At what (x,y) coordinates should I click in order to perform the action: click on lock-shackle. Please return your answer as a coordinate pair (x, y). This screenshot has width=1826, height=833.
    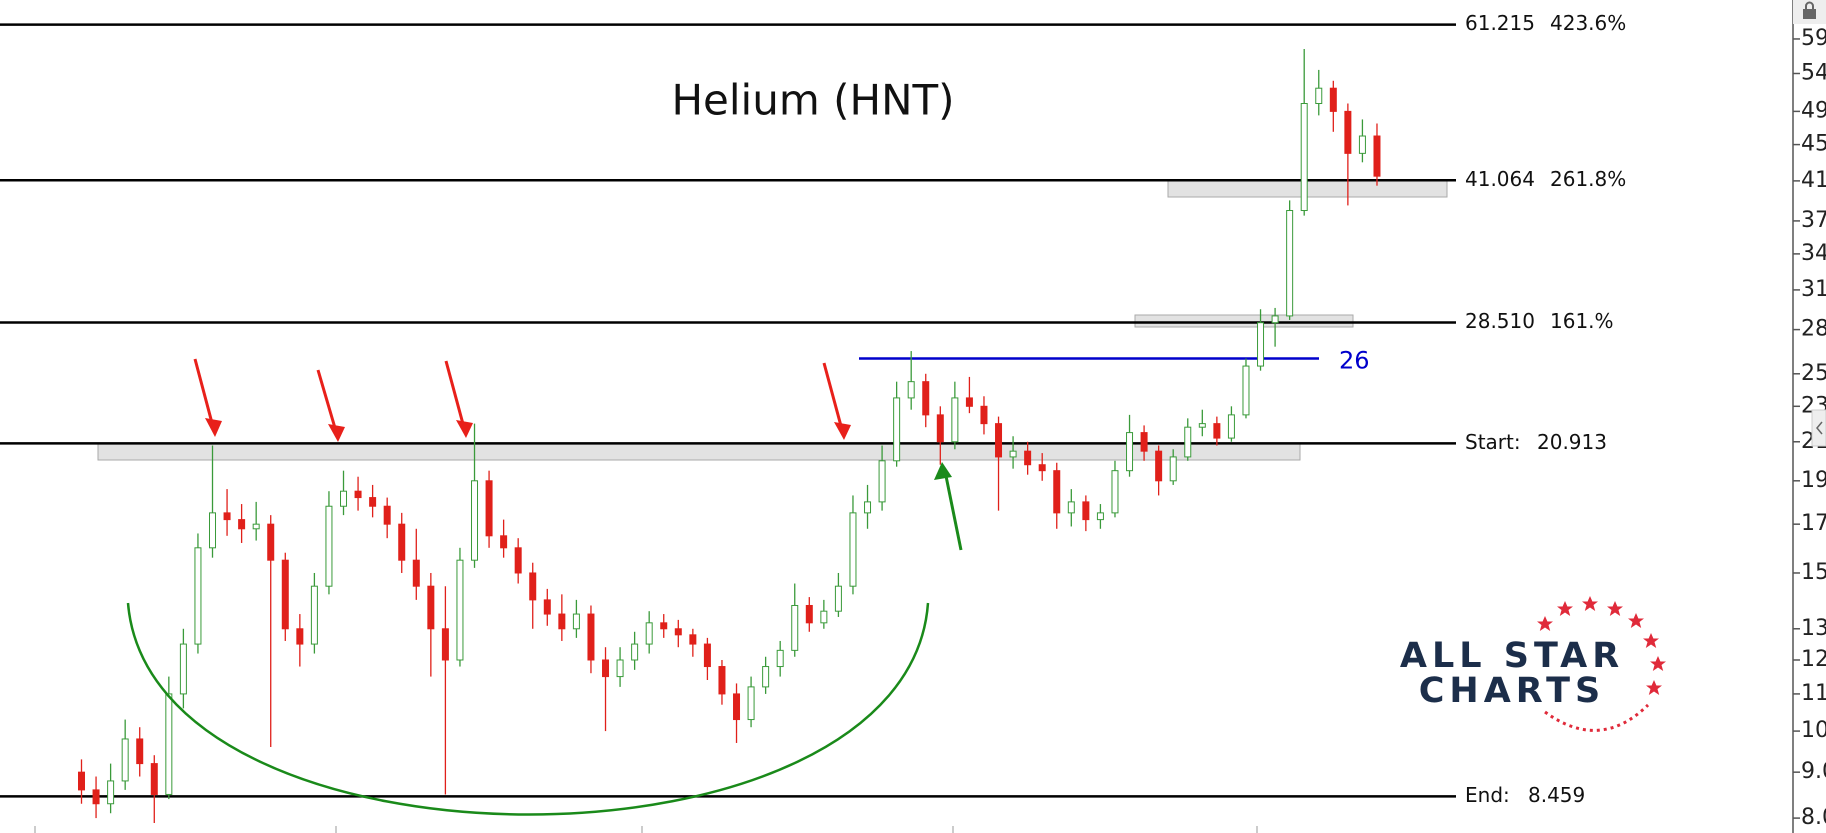
    Looking at the image, I should click on (1809, 5).